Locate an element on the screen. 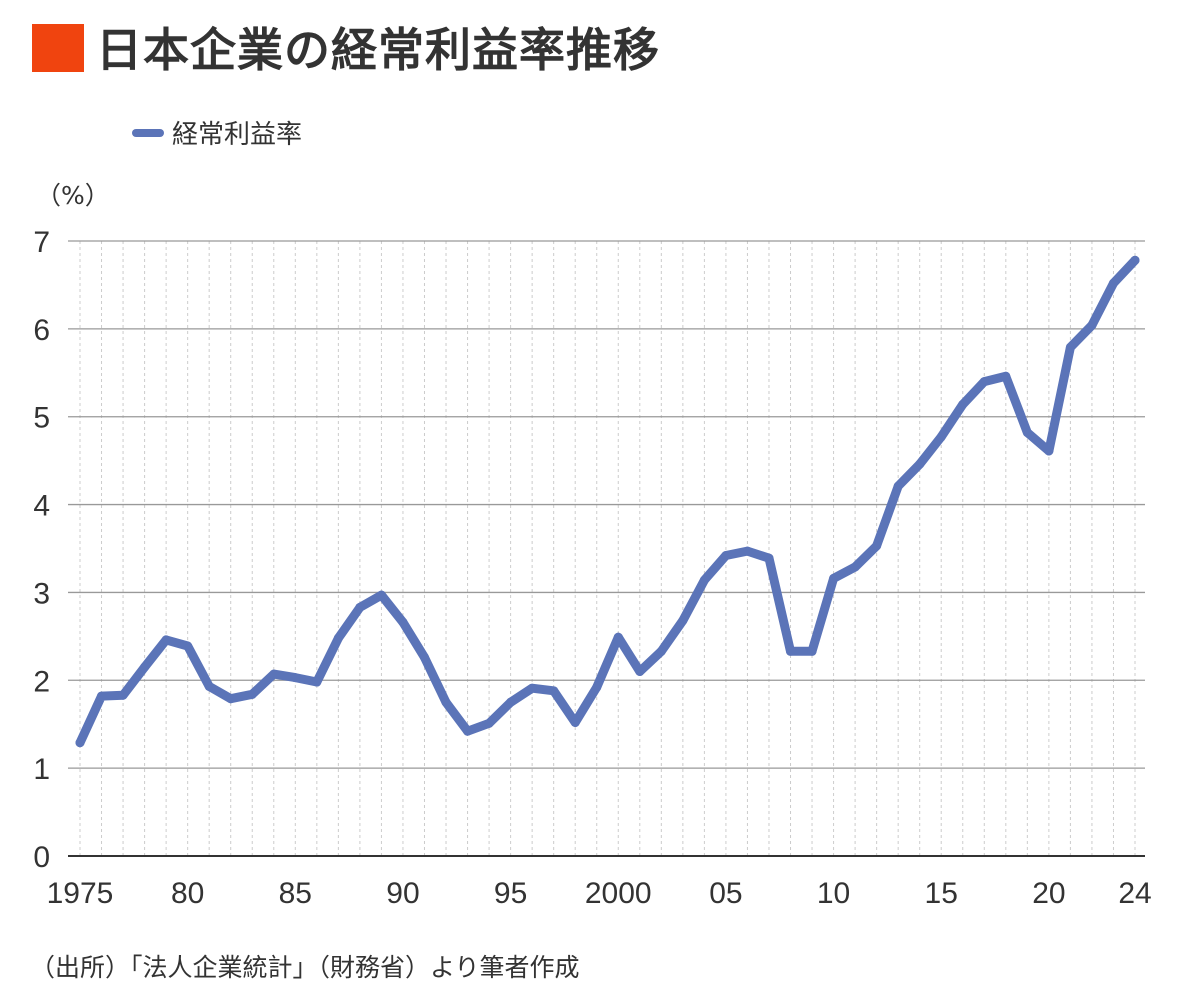 The image size is (1184, 986). legend: 経常利益率 is located at coordinates (217, 132).